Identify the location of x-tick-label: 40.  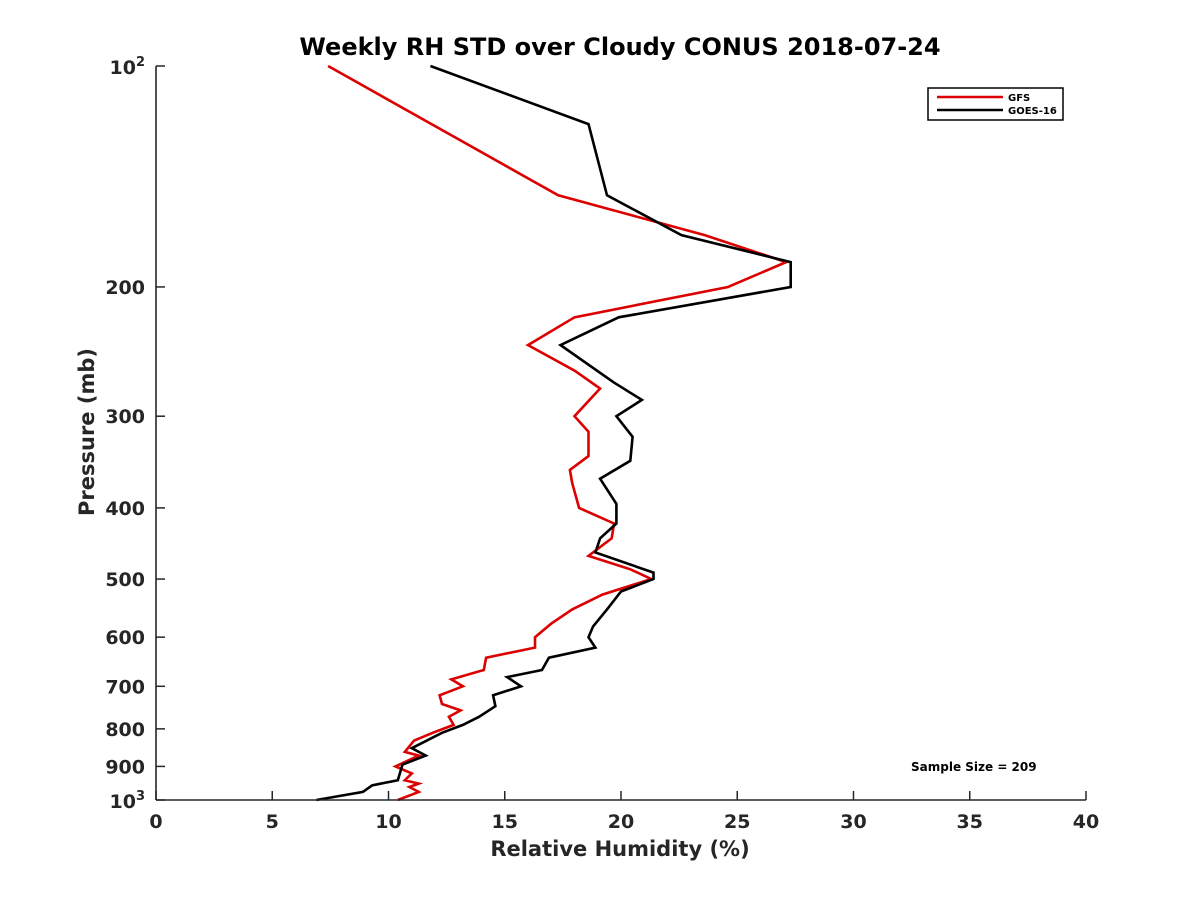
(1086, 822).